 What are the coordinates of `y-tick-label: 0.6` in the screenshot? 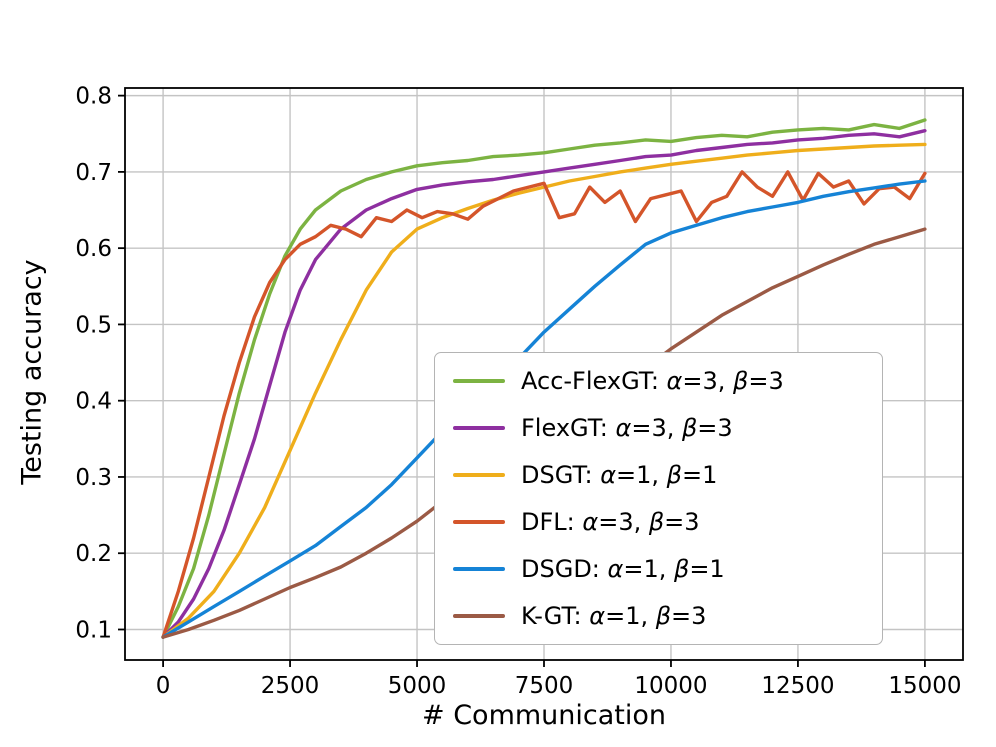 It's located at (93, 249).